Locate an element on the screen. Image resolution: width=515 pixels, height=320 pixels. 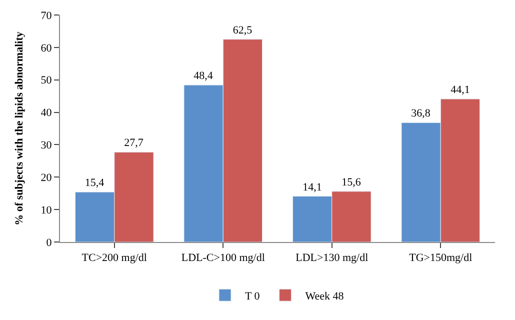
legend-label: Week 48 is located at coordinates (324, 296).